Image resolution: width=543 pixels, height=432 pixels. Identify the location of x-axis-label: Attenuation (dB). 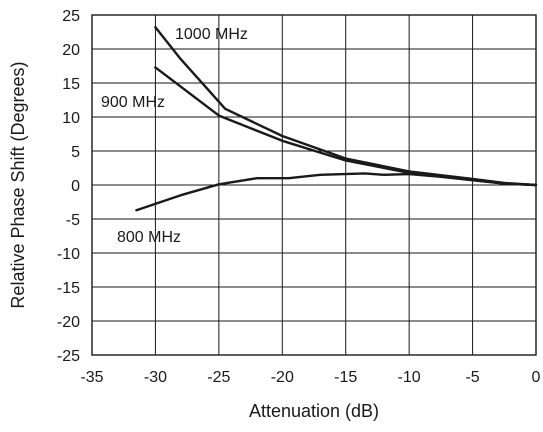
(314, 411).